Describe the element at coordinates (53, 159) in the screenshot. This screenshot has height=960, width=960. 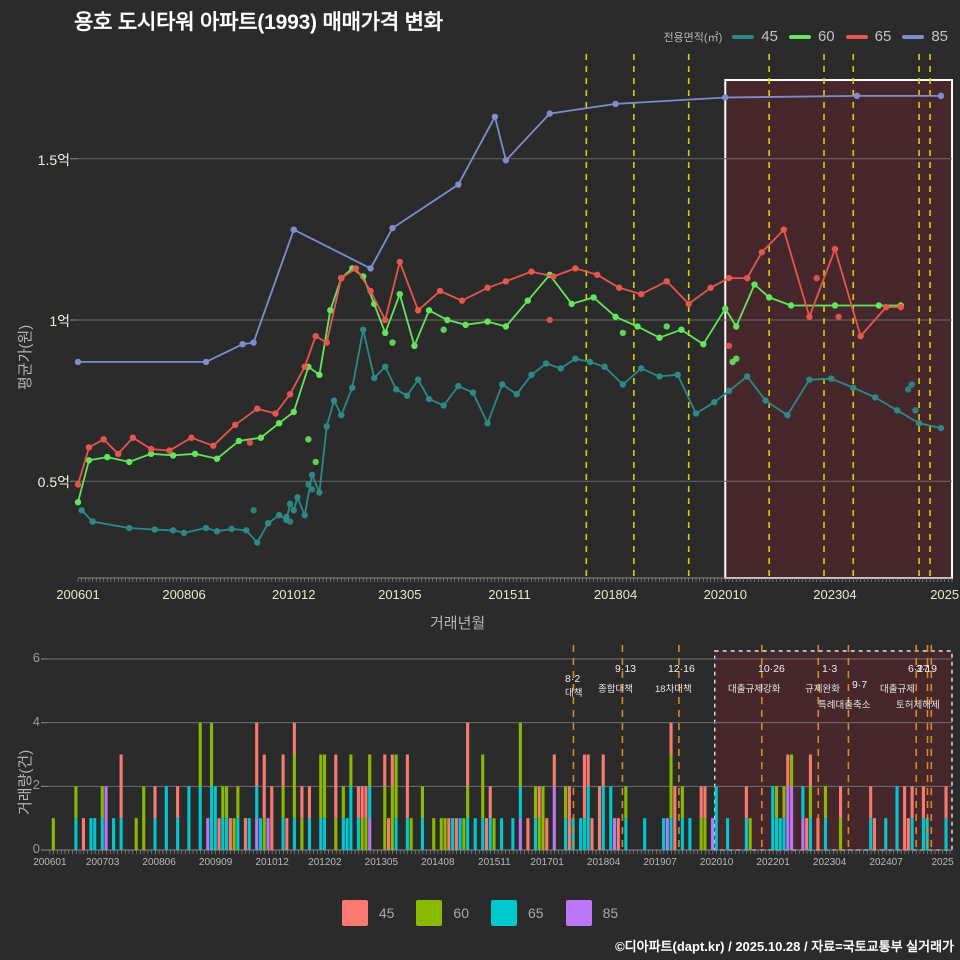
I see `line-y-tick-2: 1.5억` at that location.